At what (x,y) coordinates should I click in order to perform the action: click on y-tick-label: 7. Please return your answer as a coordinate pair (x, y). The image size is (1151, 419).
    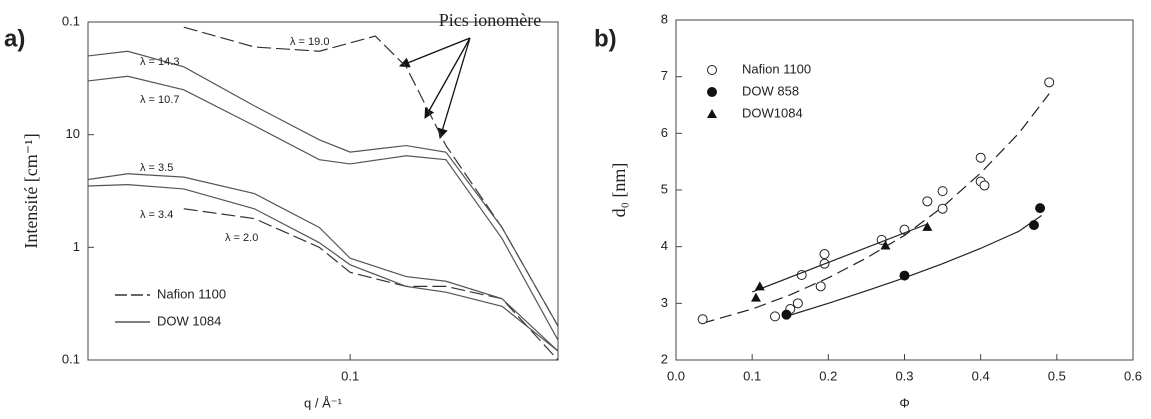
    Looking at the image, I should click on (664, 75).